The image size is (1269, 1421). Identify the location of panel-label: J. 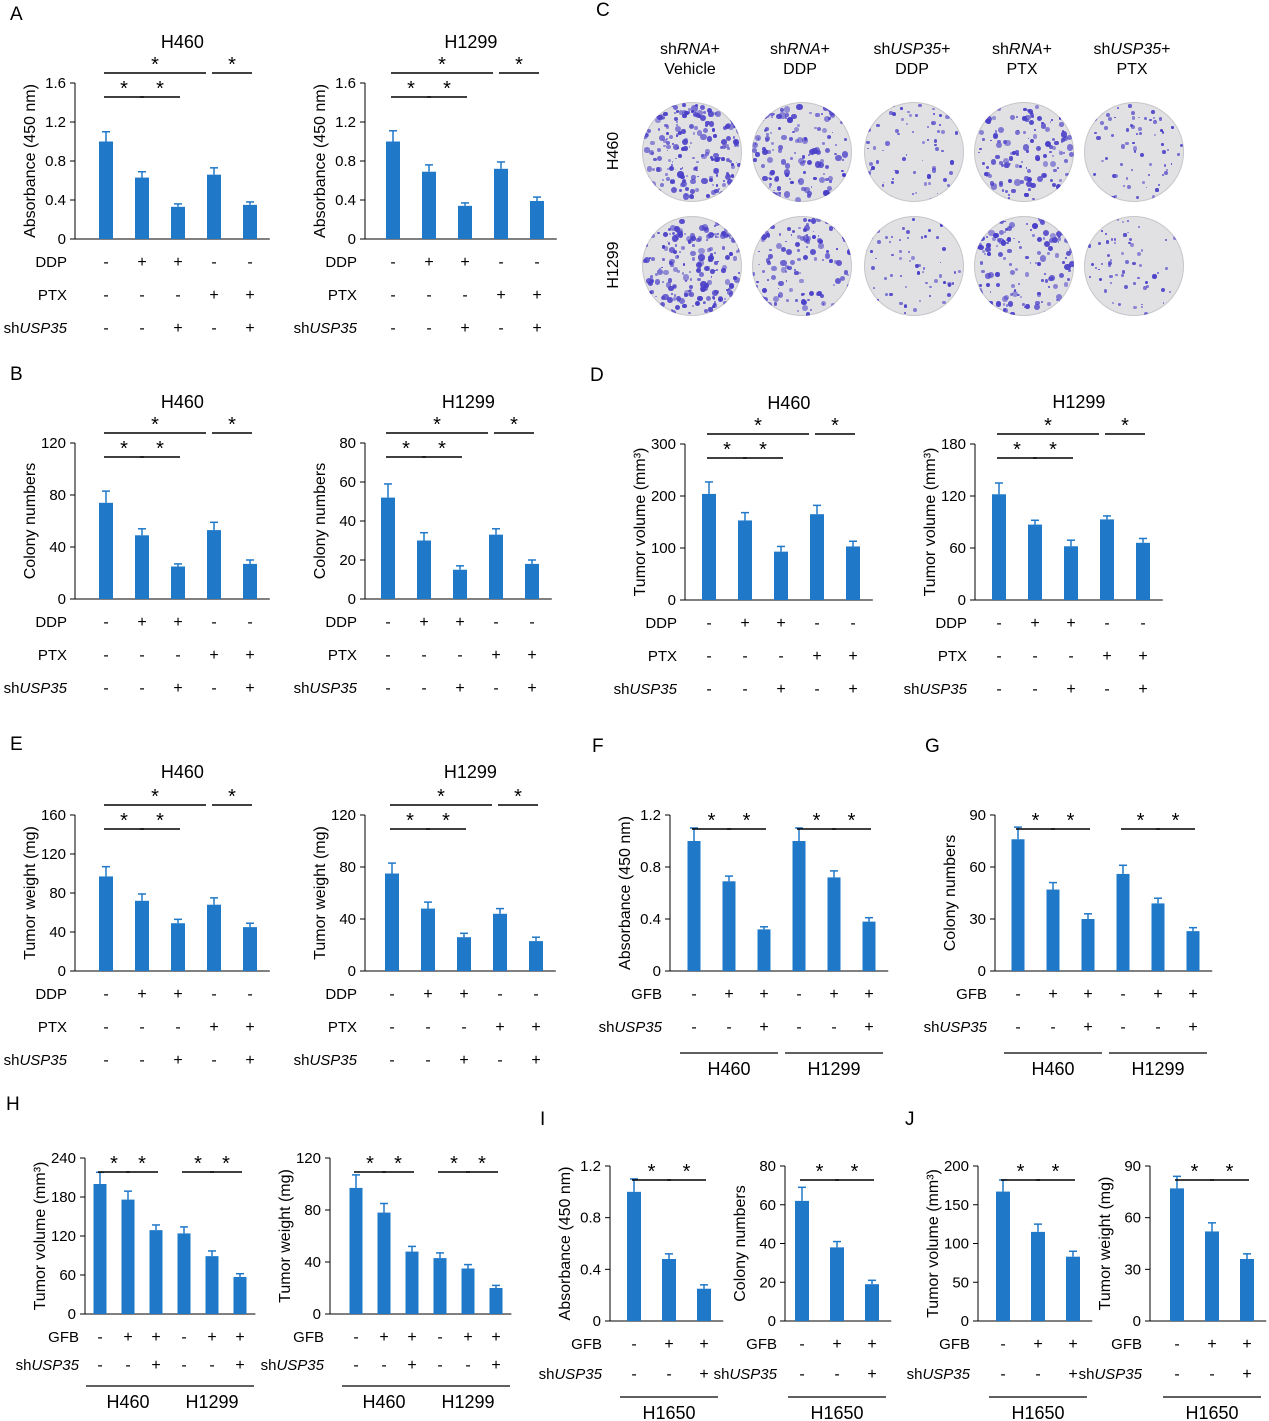
(910, 1119).